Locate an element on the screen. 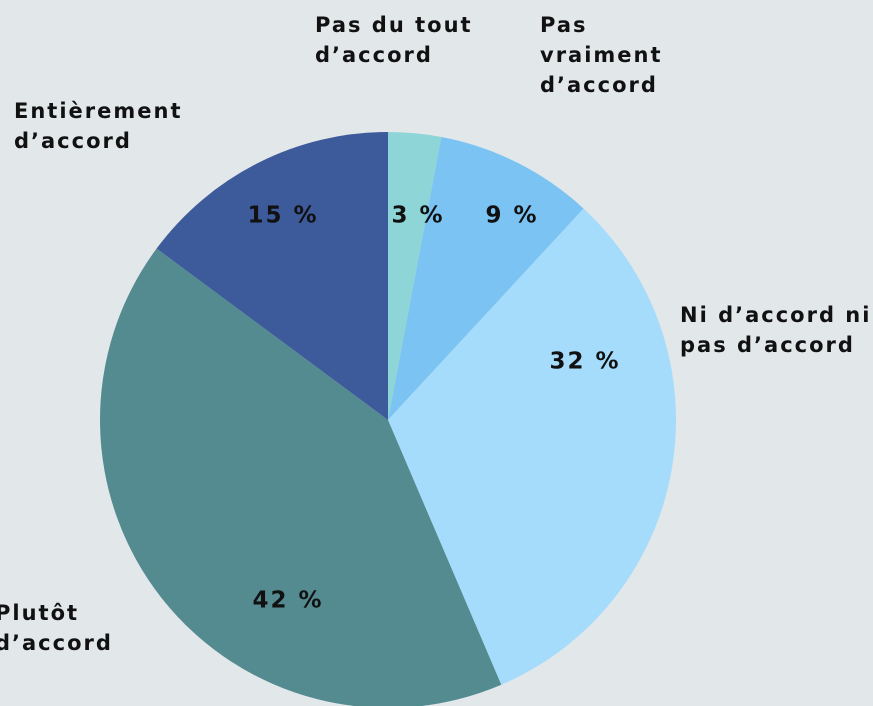 This screenshot has width=873, height=706. value-label: 15 % is located at coordinates (282, 216).